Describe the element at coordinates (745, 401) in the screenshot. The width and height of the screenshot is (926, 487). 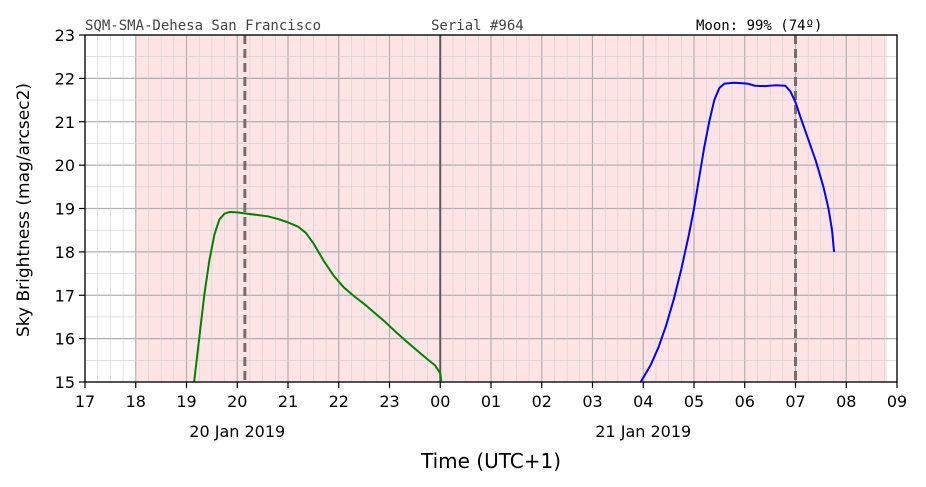
I see `x-tick-label: 06` at that location.